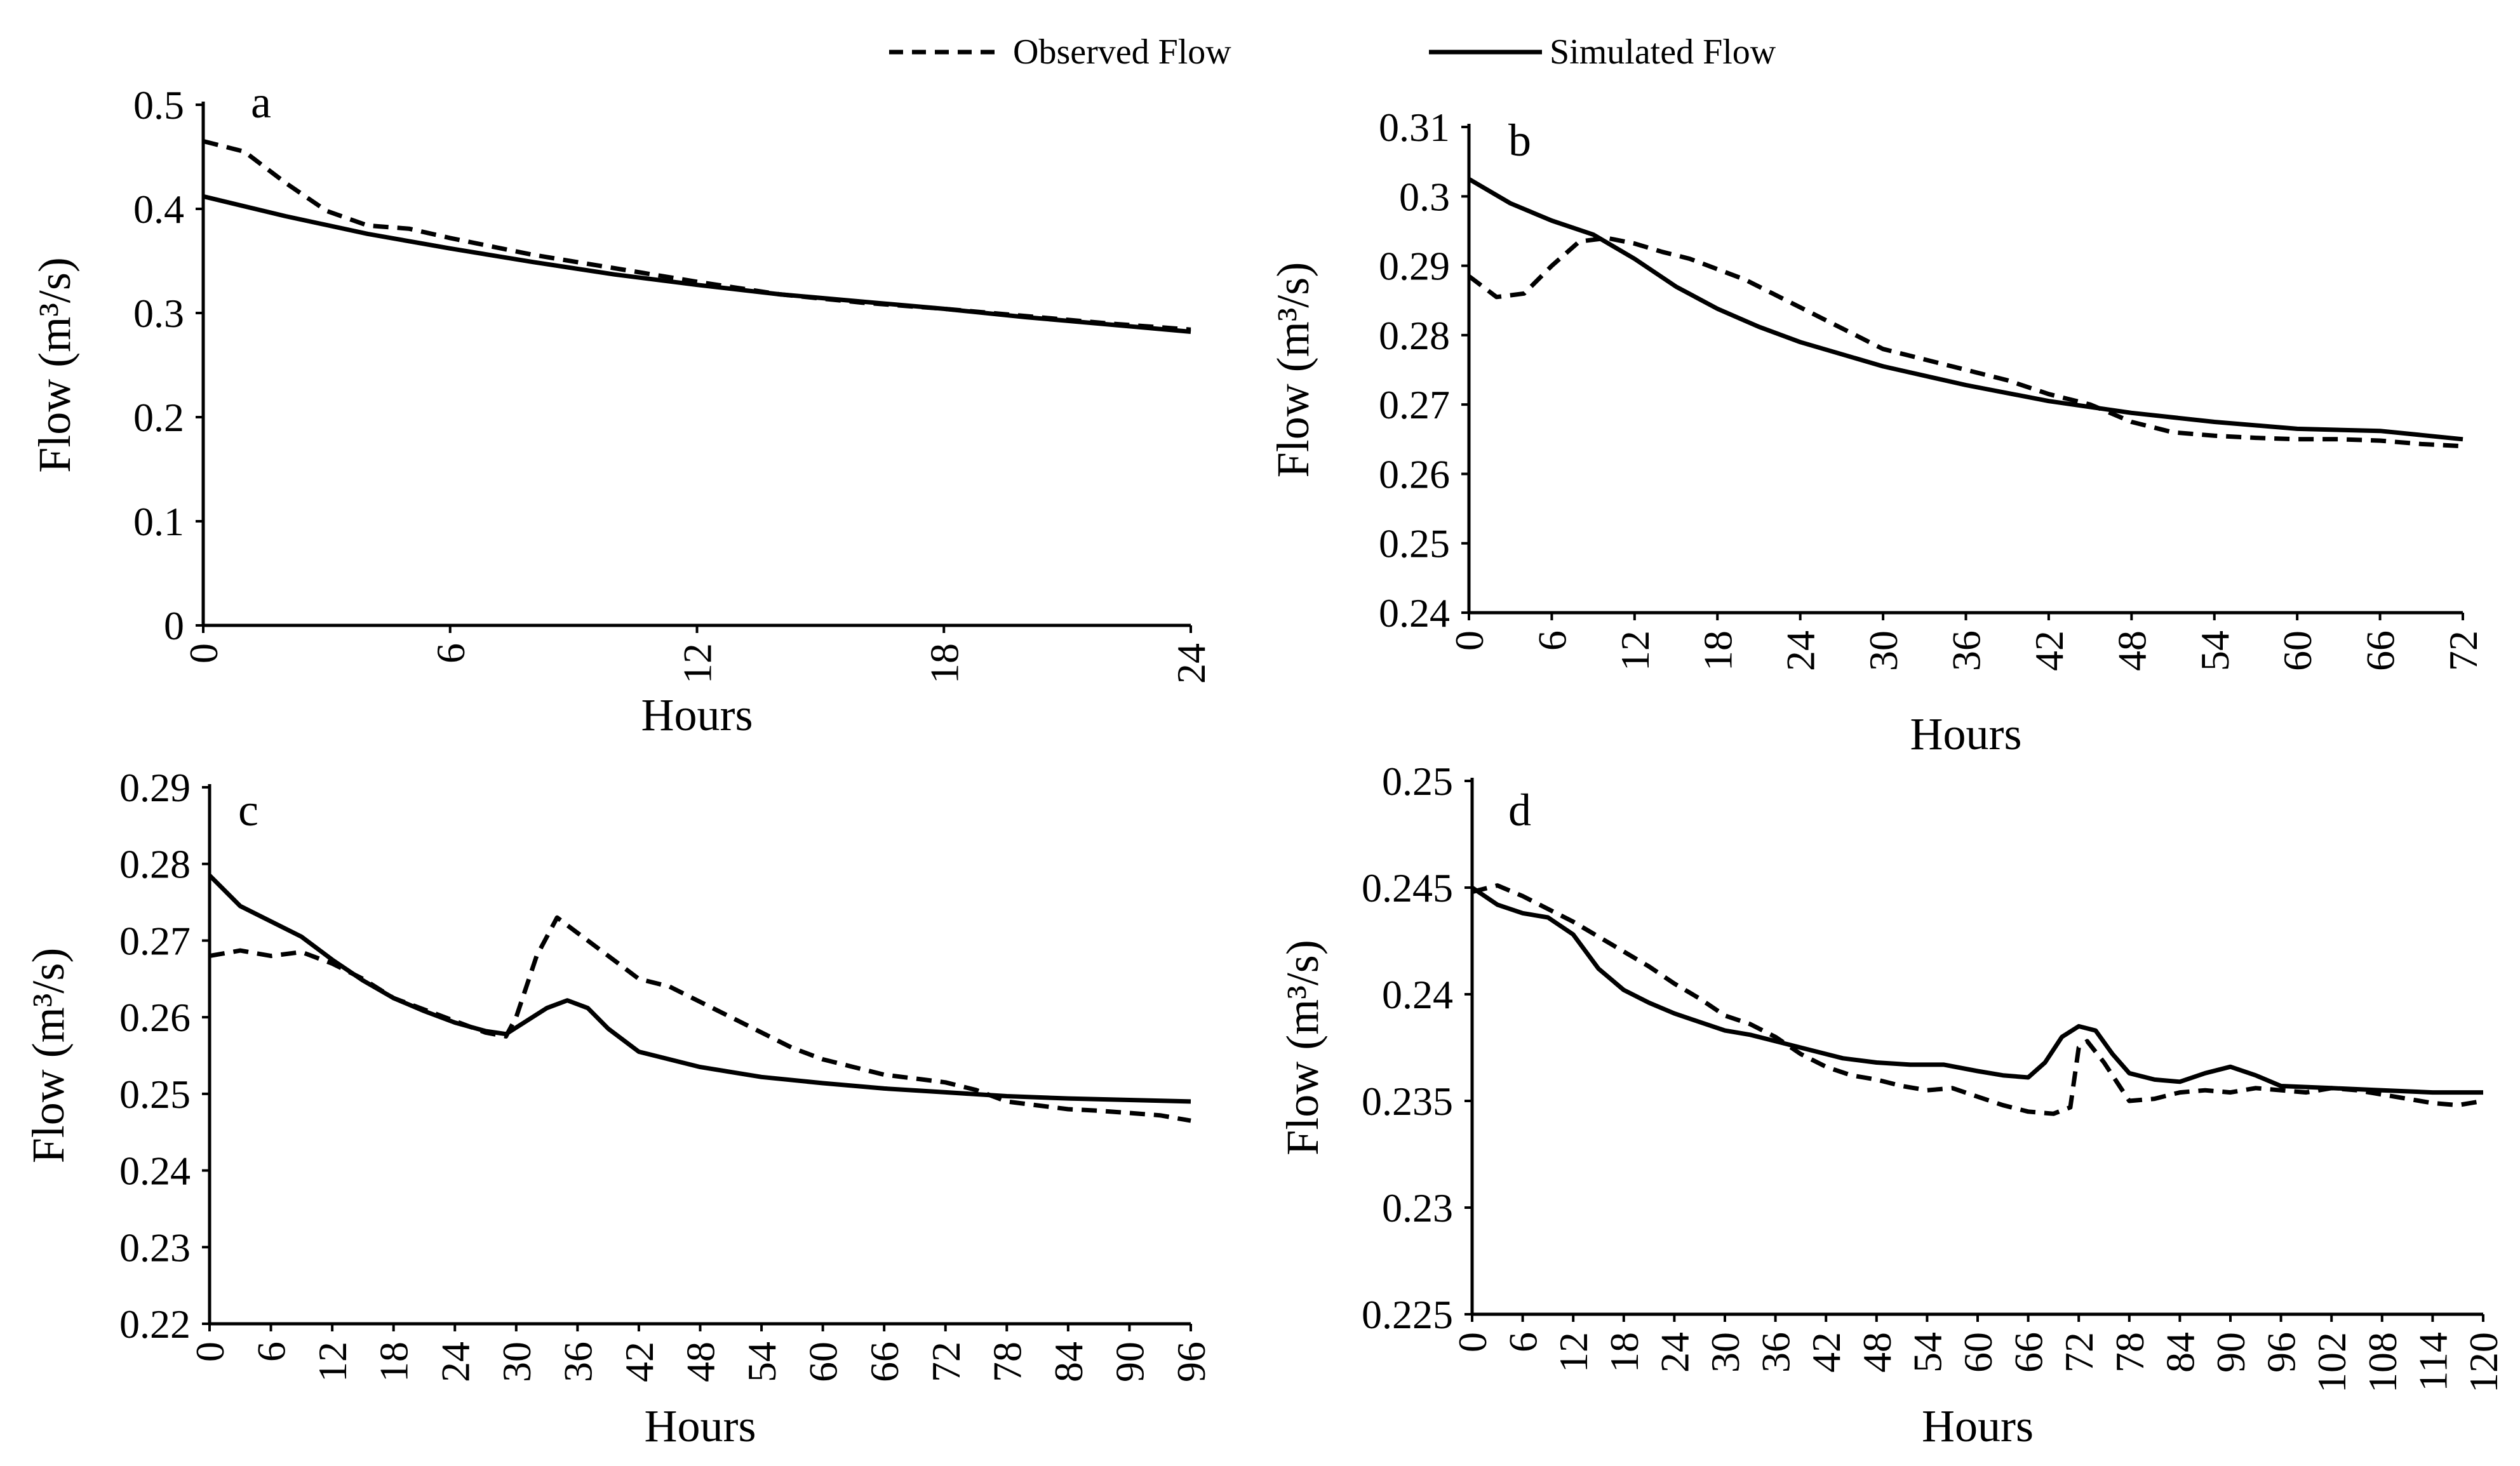  I want to click on panel-d-y-tick-label: 0.245, so click(1407, 887).